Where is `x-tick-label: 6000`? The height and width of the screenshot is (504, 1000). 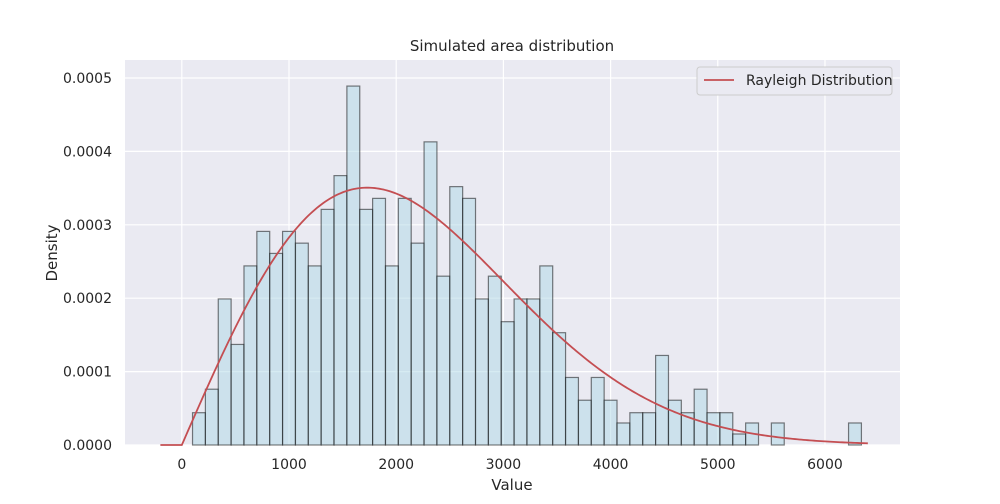
x-tick-label: 6000 is located at coordinates (825, 465).